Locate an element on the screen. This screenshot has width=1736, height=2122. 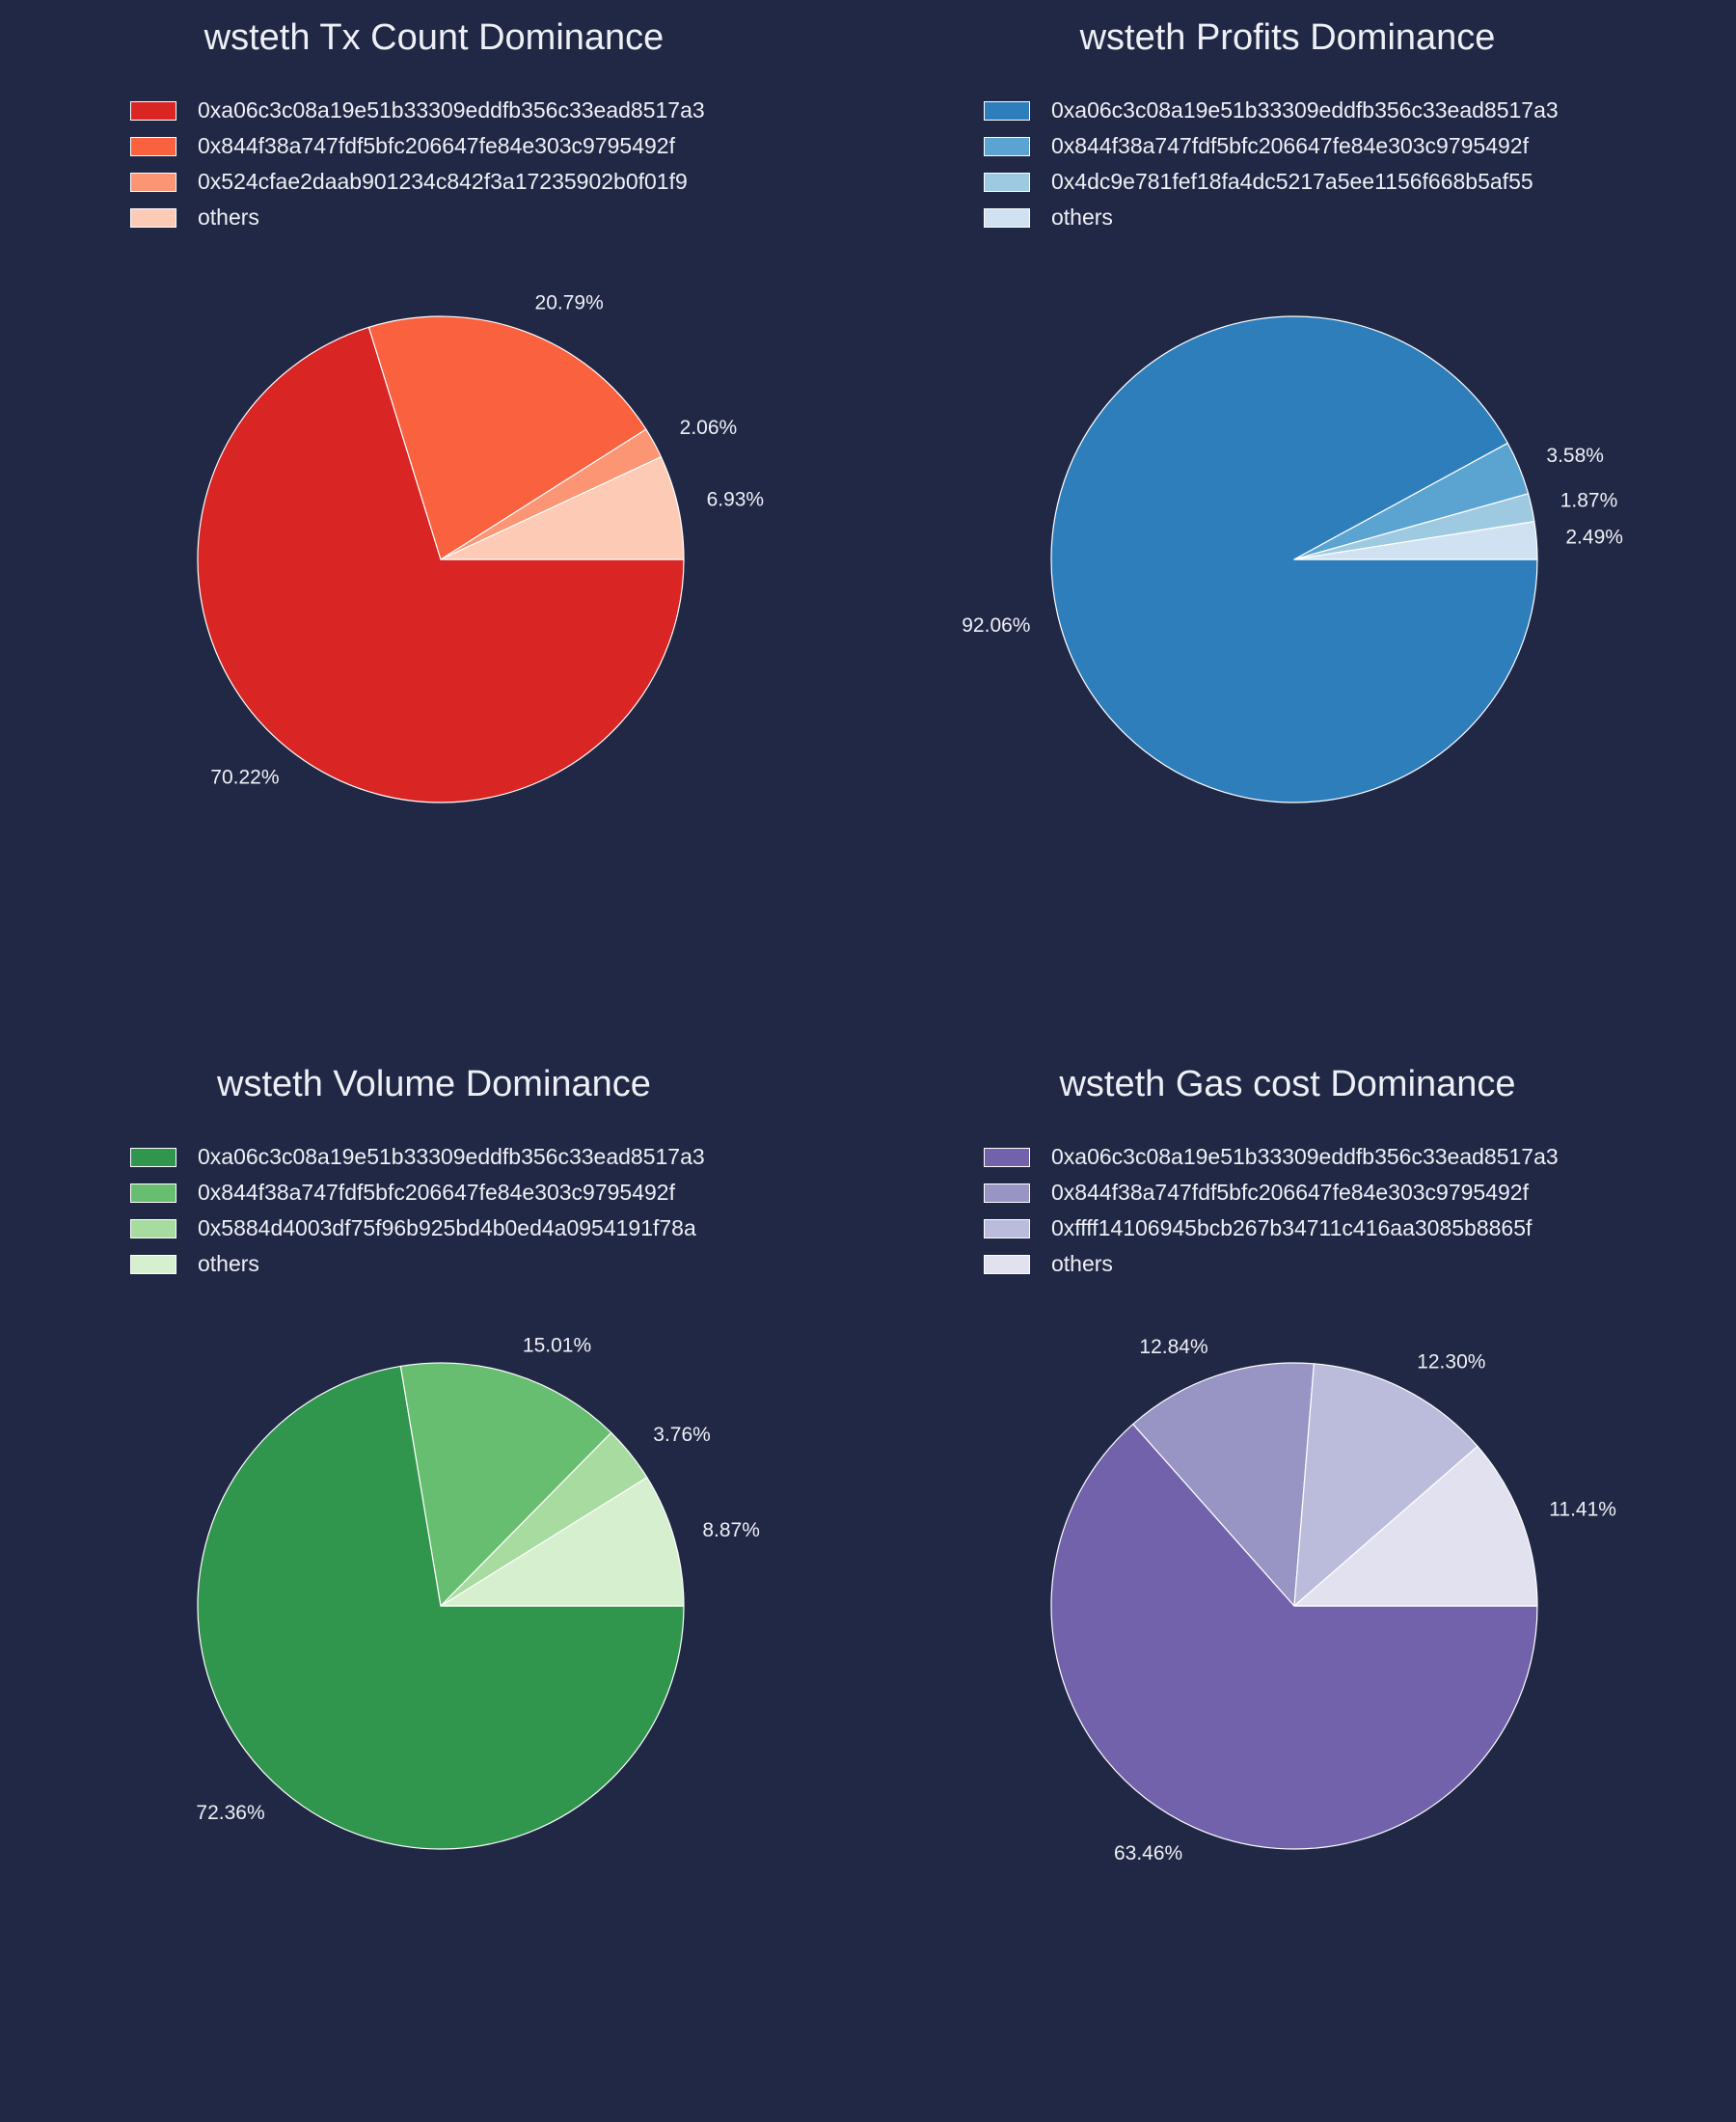
slice-percent-label: 2.49% is located at coordinates (1594, 537).